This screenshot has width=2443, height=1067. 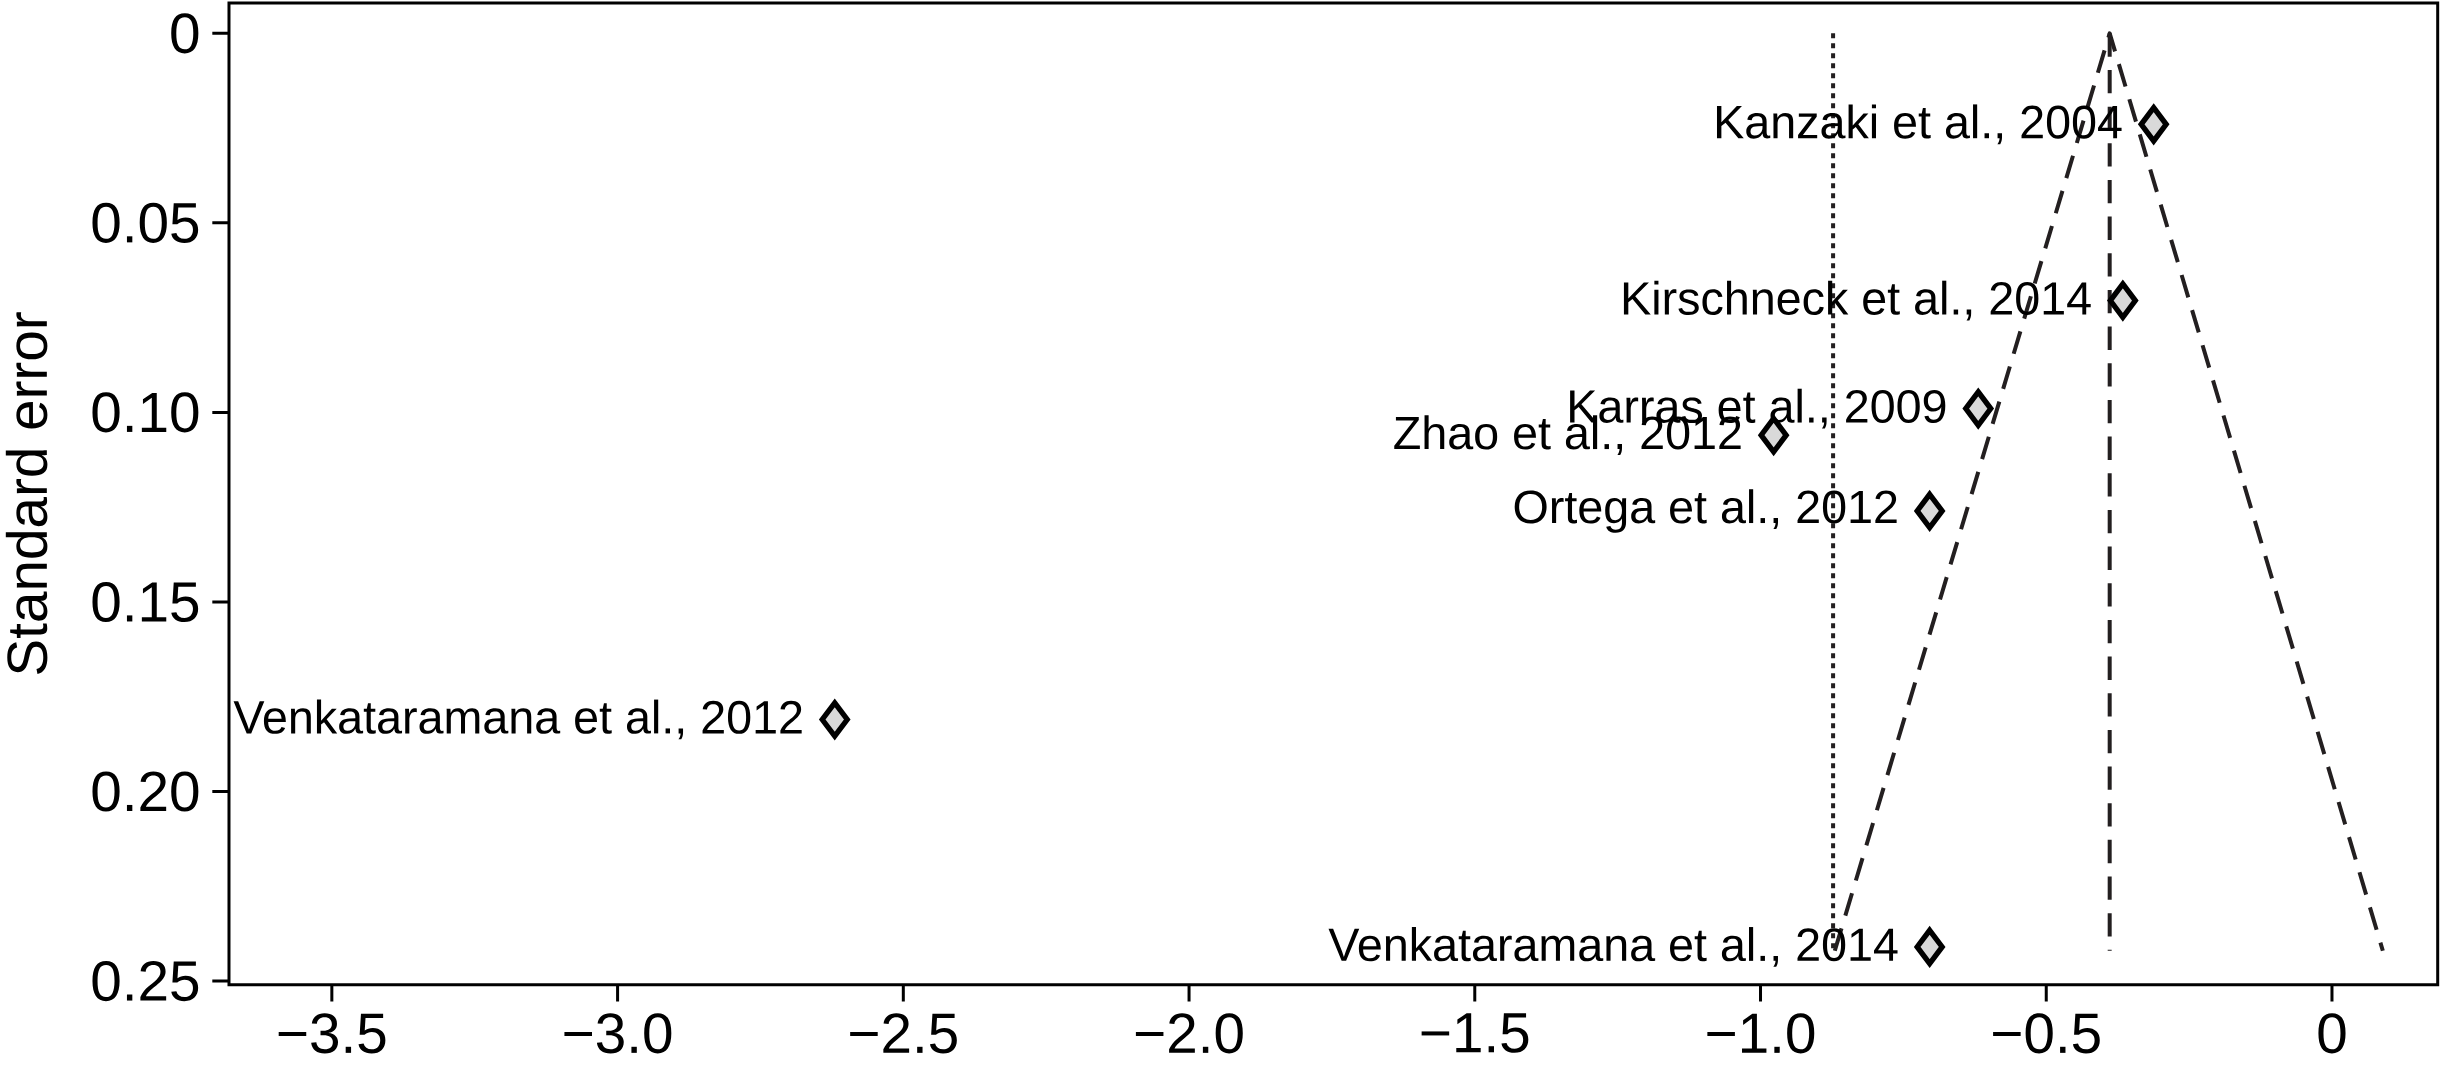 What do you see at coordinates (618, 1033) in the screenshot?
I see `x-tick-label: −3.0` at bounding box center [618, 1033].